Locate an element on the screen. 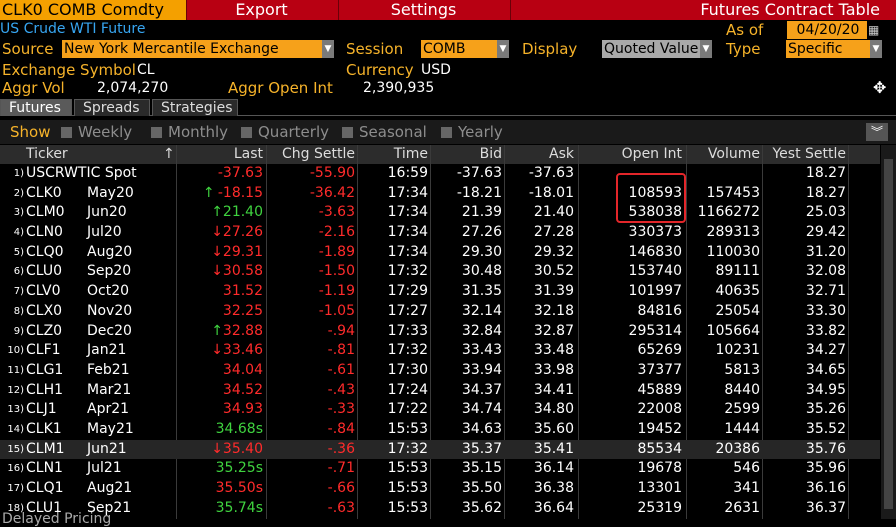 Image resolution: width=896 pixels, height=527 pixels. col-chg-settle: Chg Settle is located at coordinates (318, 154).